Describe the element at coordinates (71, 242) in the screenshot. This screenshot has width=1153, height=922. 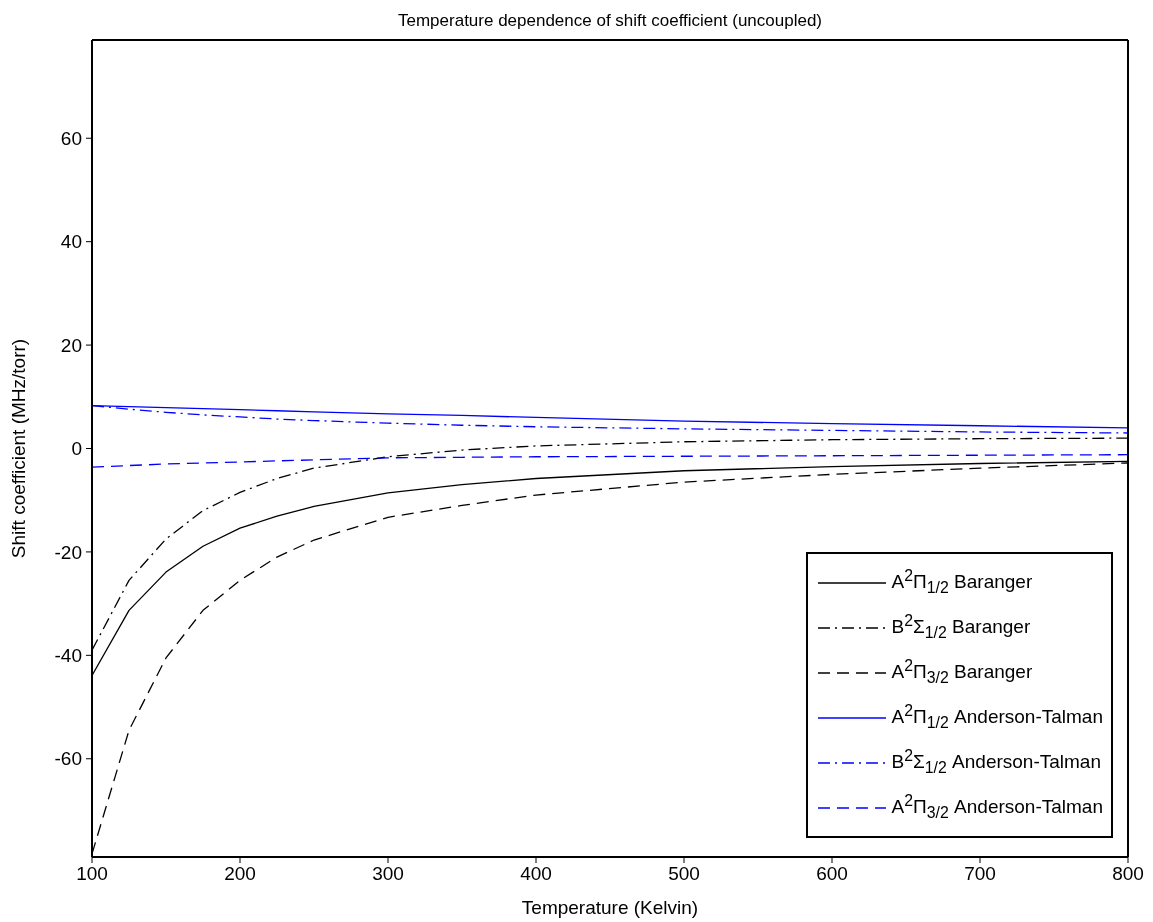
I see `y-tick-label: 40` at that location.